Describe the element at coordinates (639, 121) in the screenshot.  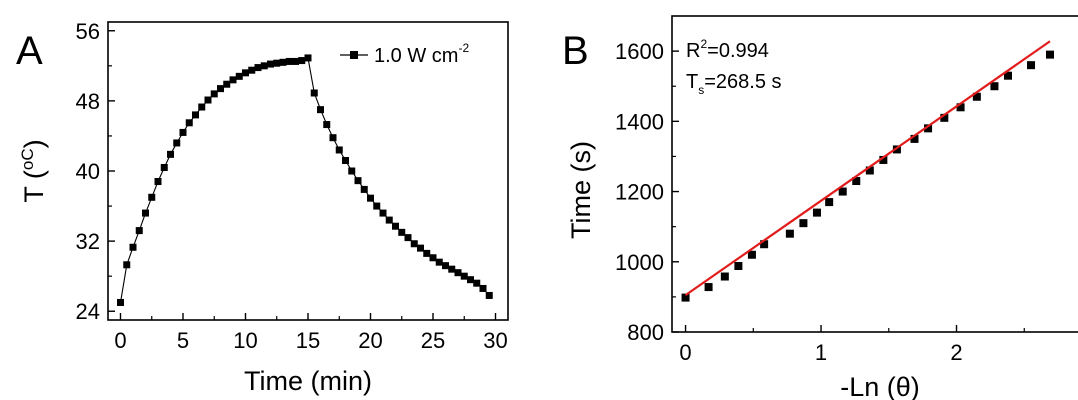
I see `panel-1-y-tick-label: 1400` at that location.